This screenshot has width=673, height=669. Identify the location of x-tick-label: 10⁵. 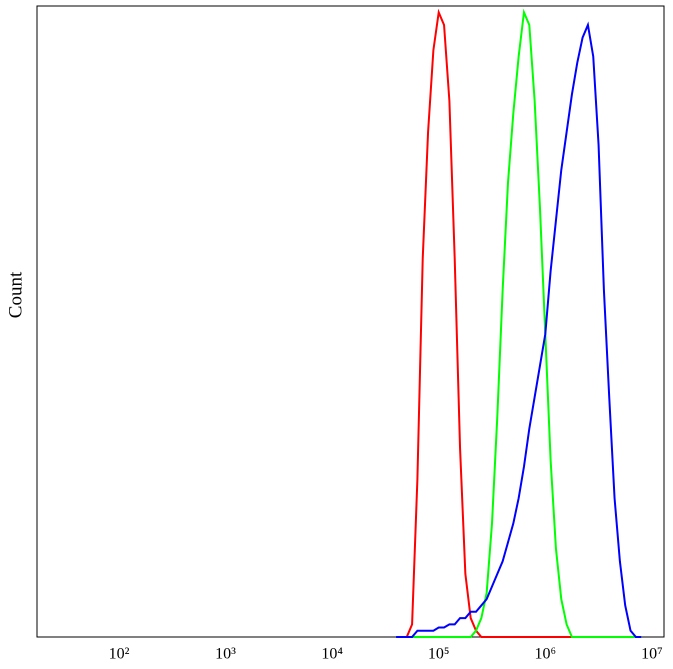
(439, 654).